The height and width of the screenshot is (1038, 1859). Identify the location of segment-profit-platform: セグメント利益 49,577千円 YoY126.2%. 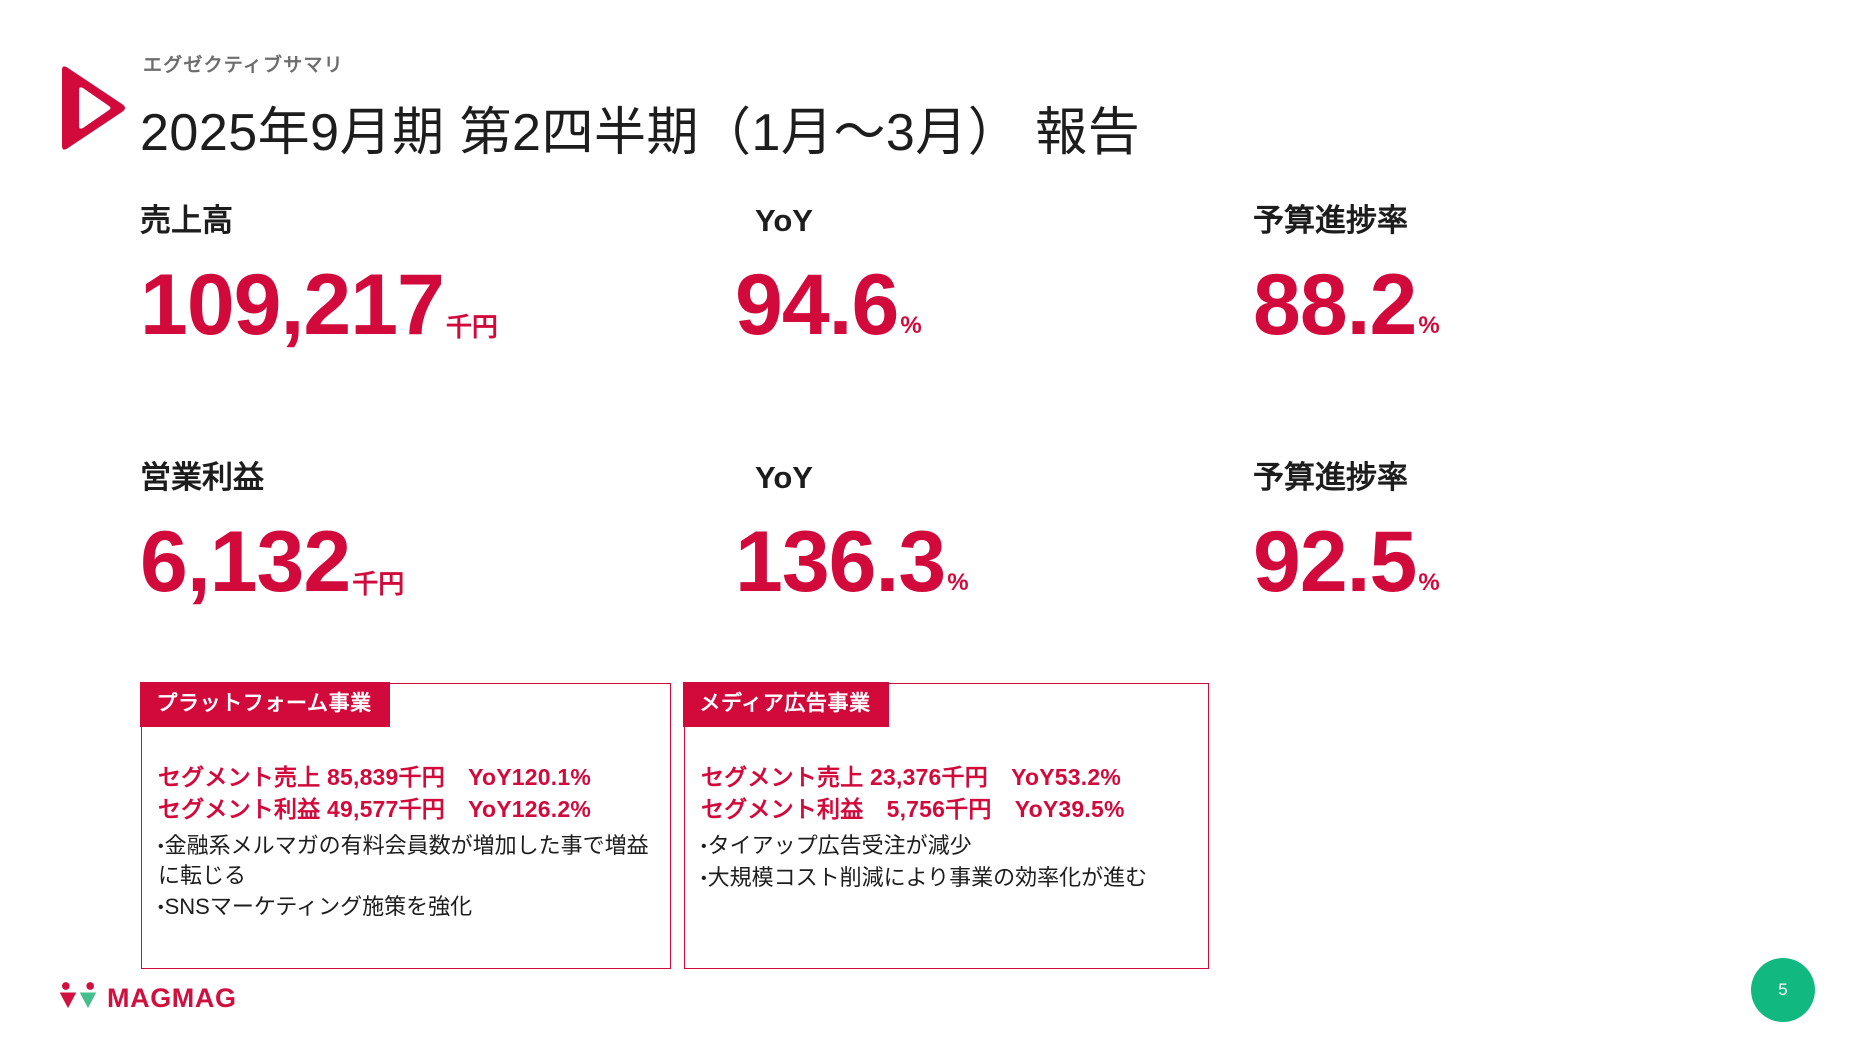
(374, 808).